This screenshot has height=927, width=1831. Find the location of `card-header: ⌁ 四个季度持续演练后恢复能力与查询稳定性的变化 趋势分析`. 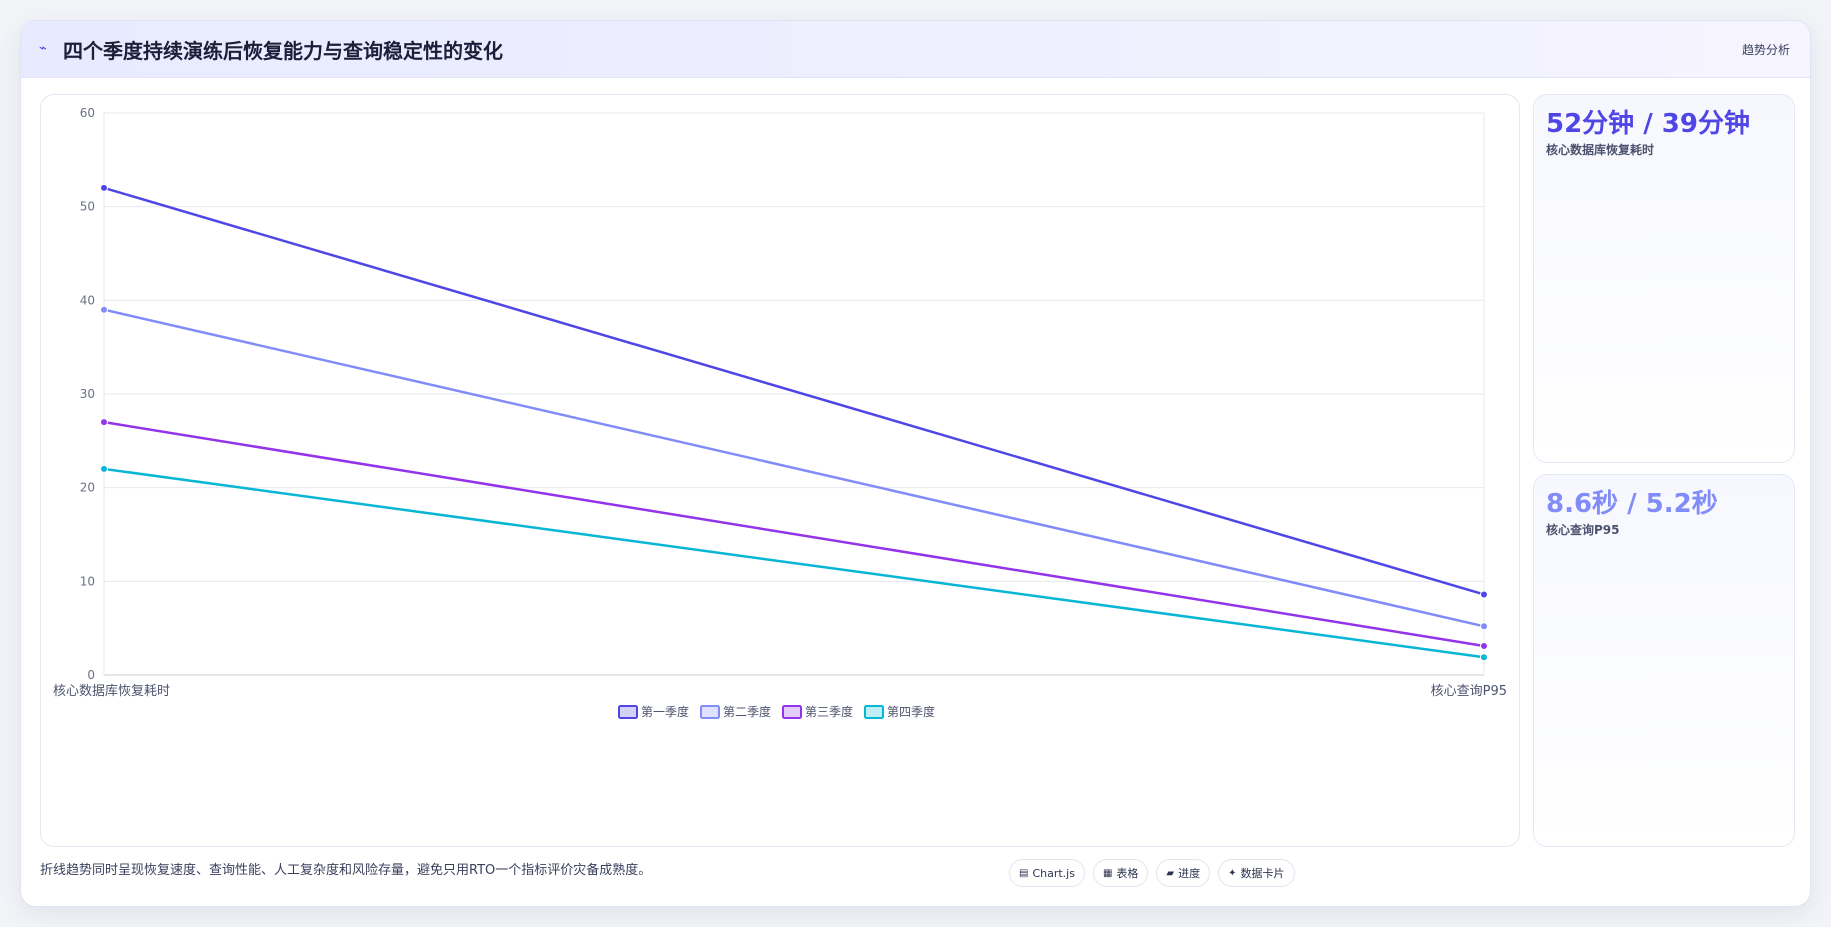

card-header: ⌁ 四个季度持续演练后恢复能力与查询稳定性的变化 趋势分析 is located at coordinates (915, 49).